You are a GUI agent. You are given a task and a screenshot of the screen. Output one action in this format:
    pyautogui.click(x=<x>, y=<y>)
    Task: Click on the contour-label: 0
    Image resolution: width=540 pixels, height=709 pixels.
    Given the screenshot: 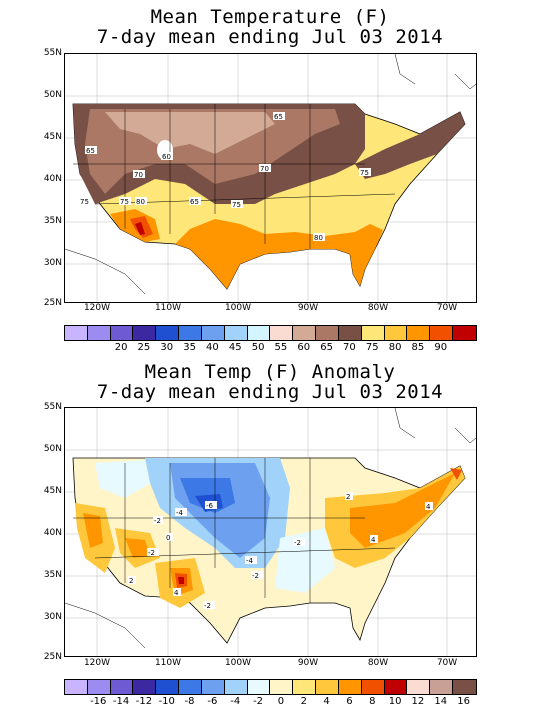 What is the action you would take?
    pyautogui.click(x=168, y=538)
    